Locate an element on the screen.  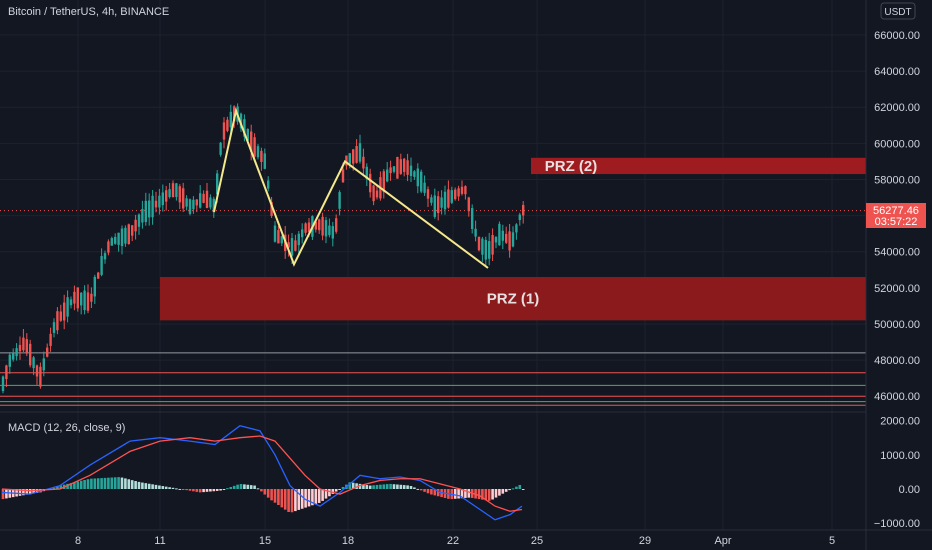
time-axis: 8 11 15 18 22 25 29 Apr 5 is located at coordinates (455, 541).